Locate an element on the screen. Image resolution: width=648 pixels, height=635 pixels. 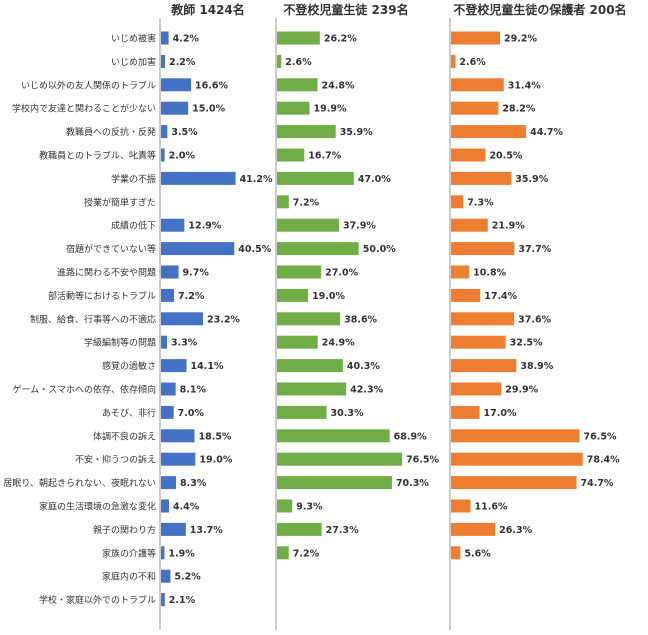
value-label: 31.4% is located at coordinates (524, 85).